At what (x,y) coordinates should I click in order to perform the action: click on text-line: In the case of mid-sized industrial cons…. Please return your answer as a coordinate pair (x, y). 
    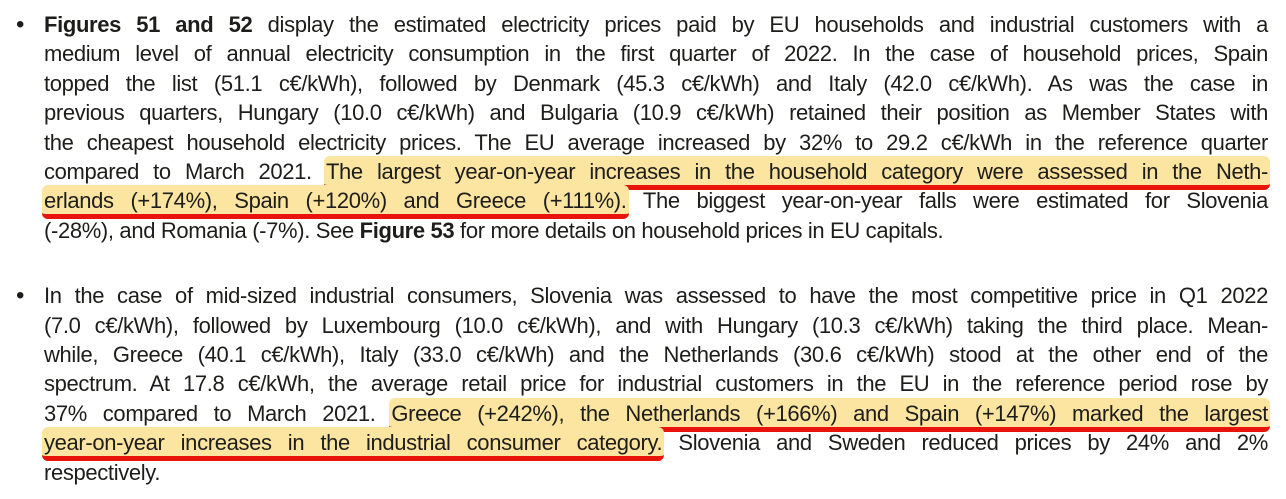
    Looking at the image, I should click on (656, 295).